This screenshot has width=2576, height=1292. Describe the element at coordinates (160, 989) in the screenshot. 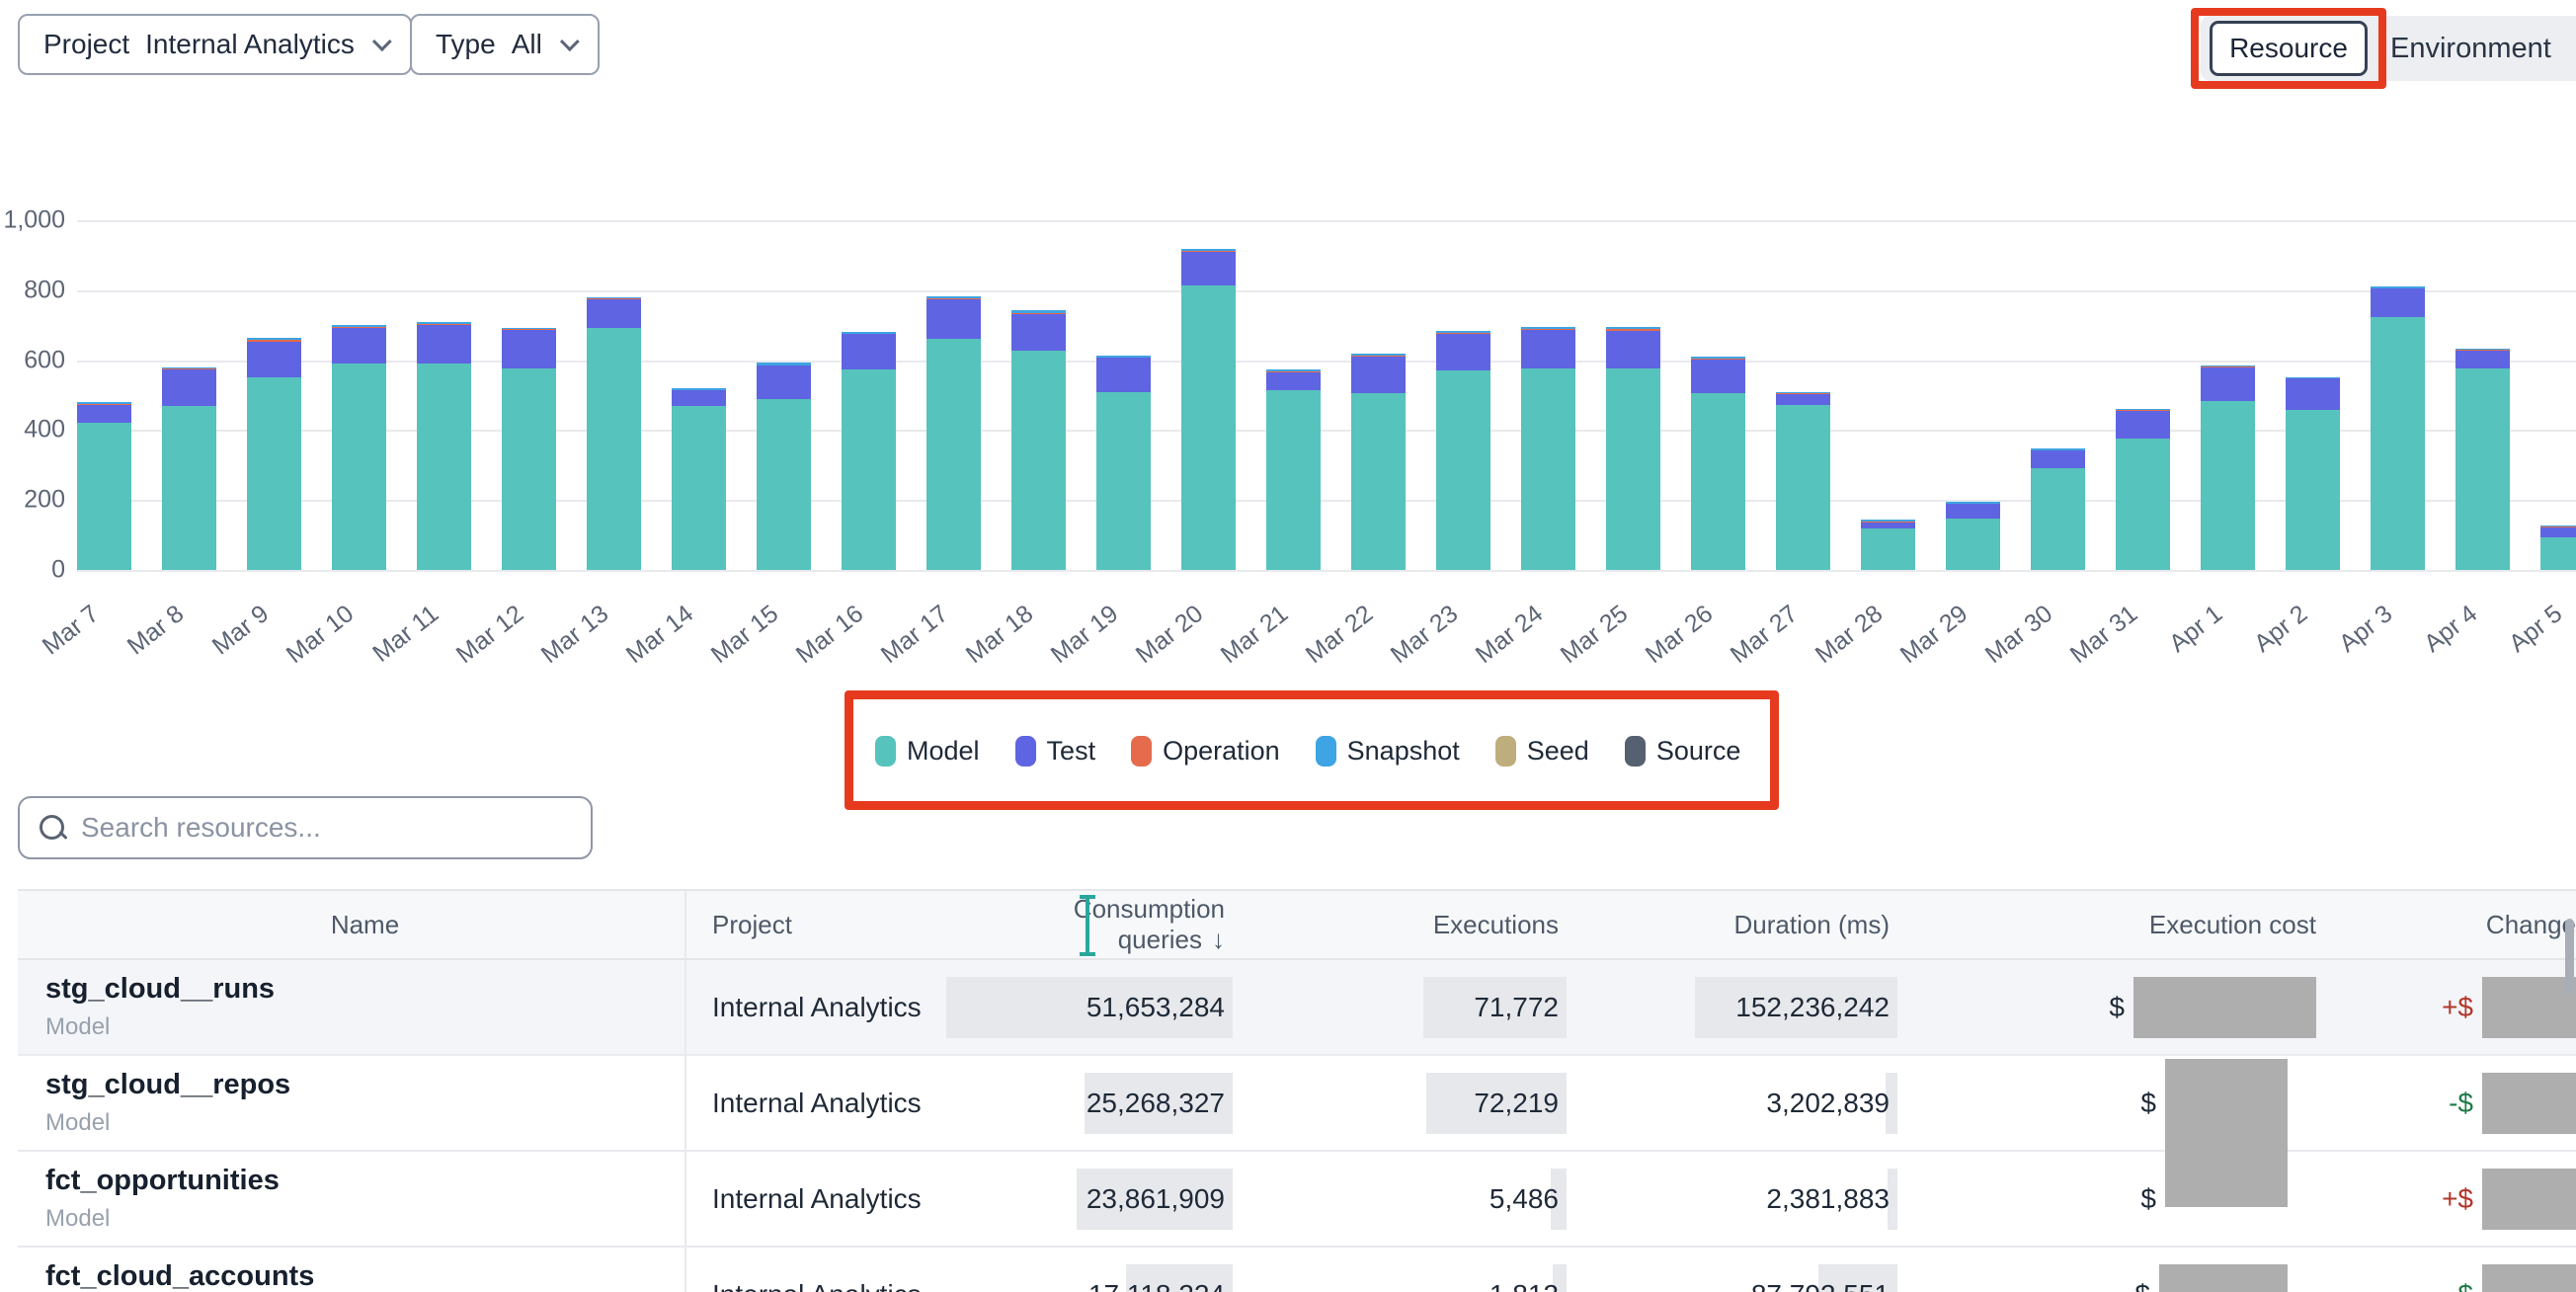

I see `resource-name: stg_cloud__runs` at that location.